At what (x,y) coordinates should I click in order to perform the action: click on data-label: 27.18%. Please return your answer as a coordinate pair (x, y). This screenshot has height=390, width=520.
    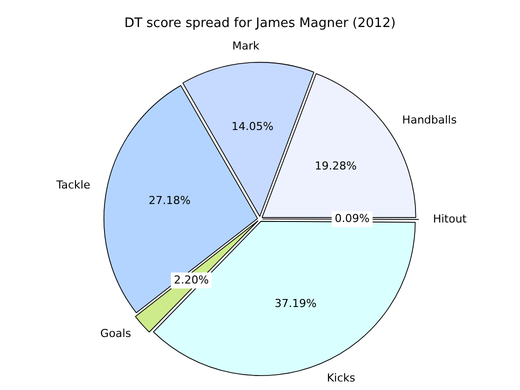
    Looking at the image, I should click on (169, 201).